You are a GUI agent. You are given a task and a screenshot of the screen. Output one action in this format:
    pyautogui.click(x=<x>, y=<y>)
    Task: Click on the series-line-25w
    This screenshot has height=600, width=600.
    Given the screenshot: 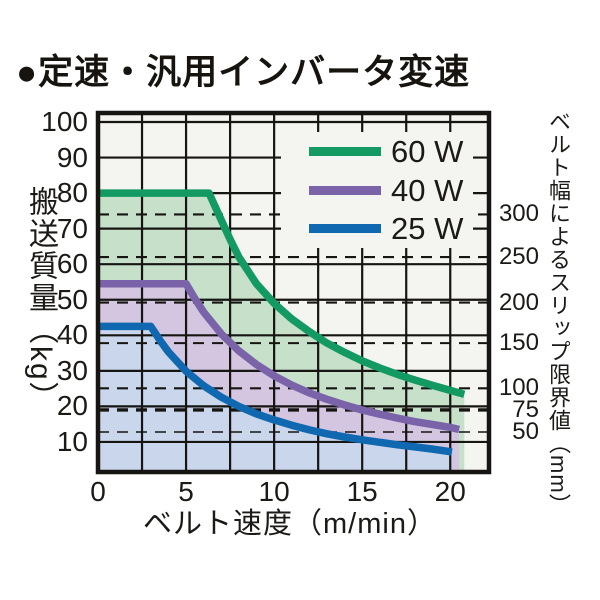 What is the action you would take?
    pyautogui.click(x=275, y=389)
    